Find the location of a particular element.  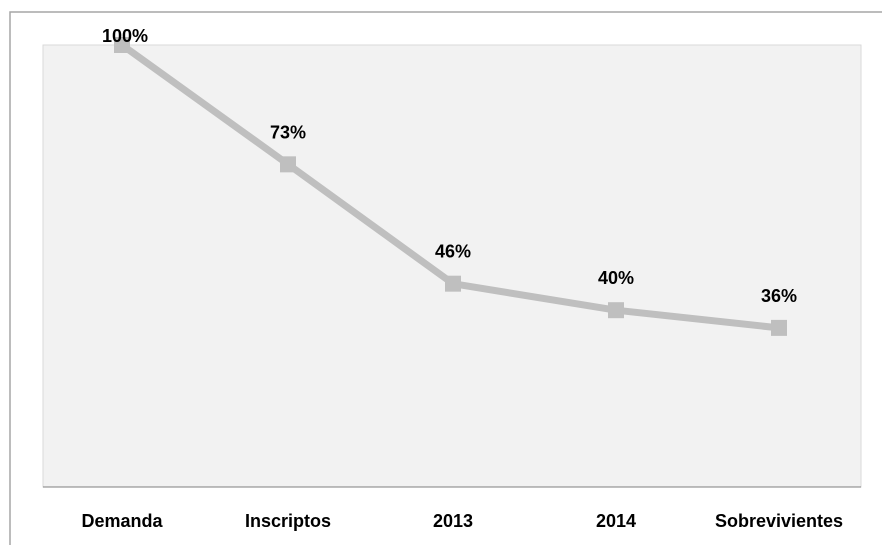

x-tick-label: Sobrevivientes is located at coordinates (779, 521).